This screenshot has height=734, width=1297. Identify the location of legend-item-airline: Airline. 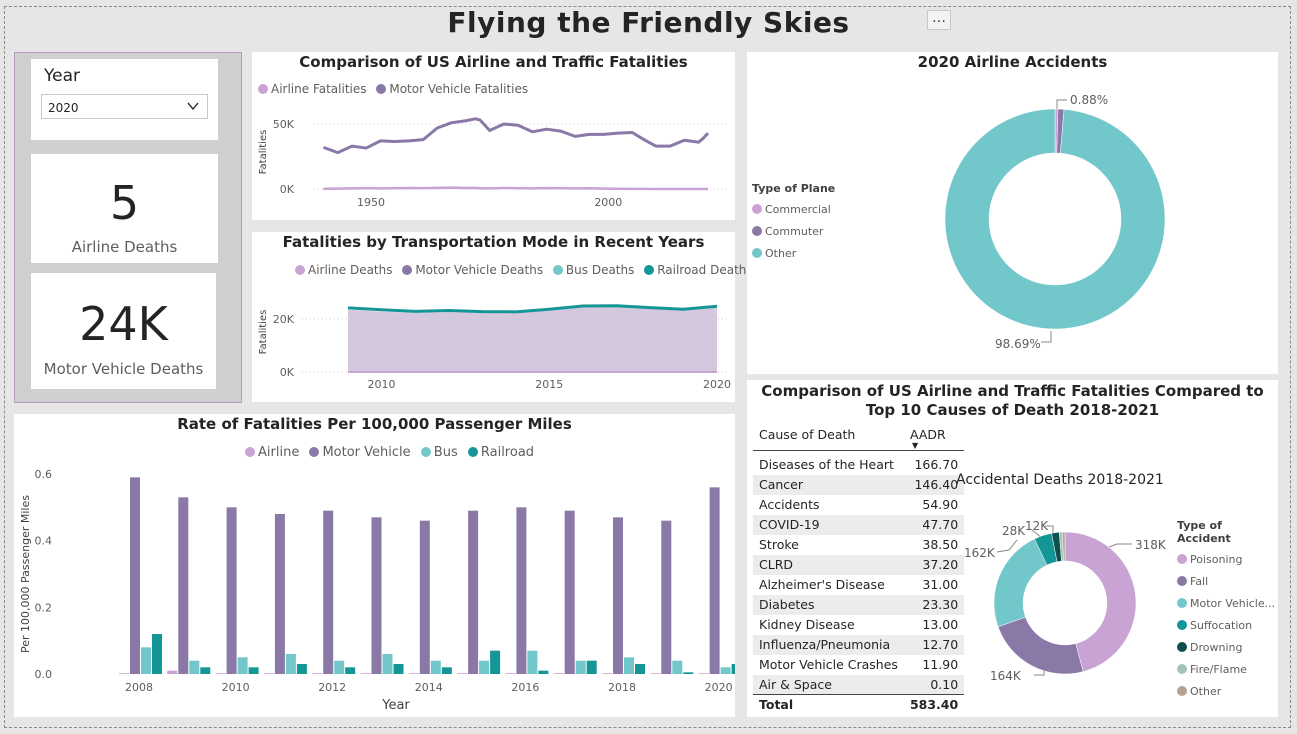
(272, 452).